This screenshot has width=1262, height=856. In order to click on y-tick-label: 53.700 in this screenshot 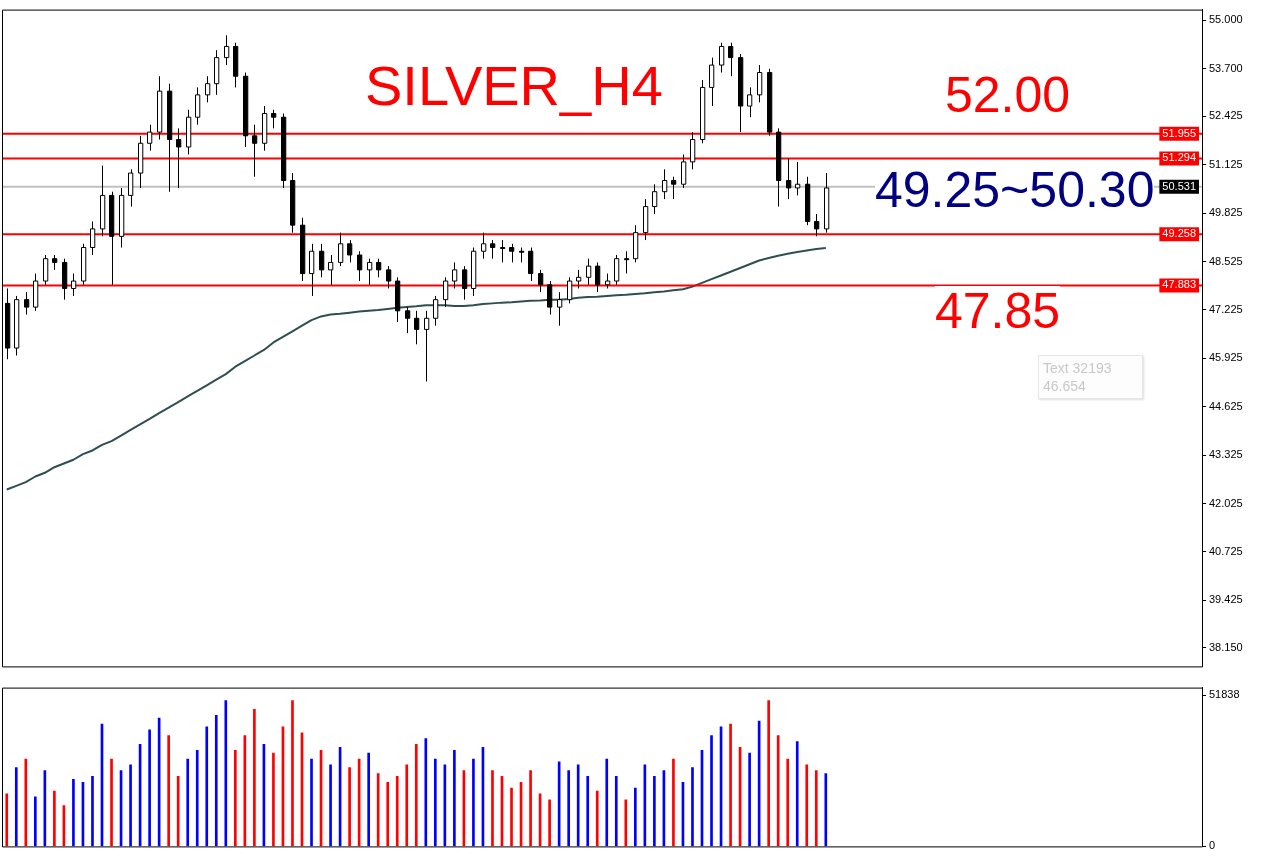, I will do `click(1226, 67)`.